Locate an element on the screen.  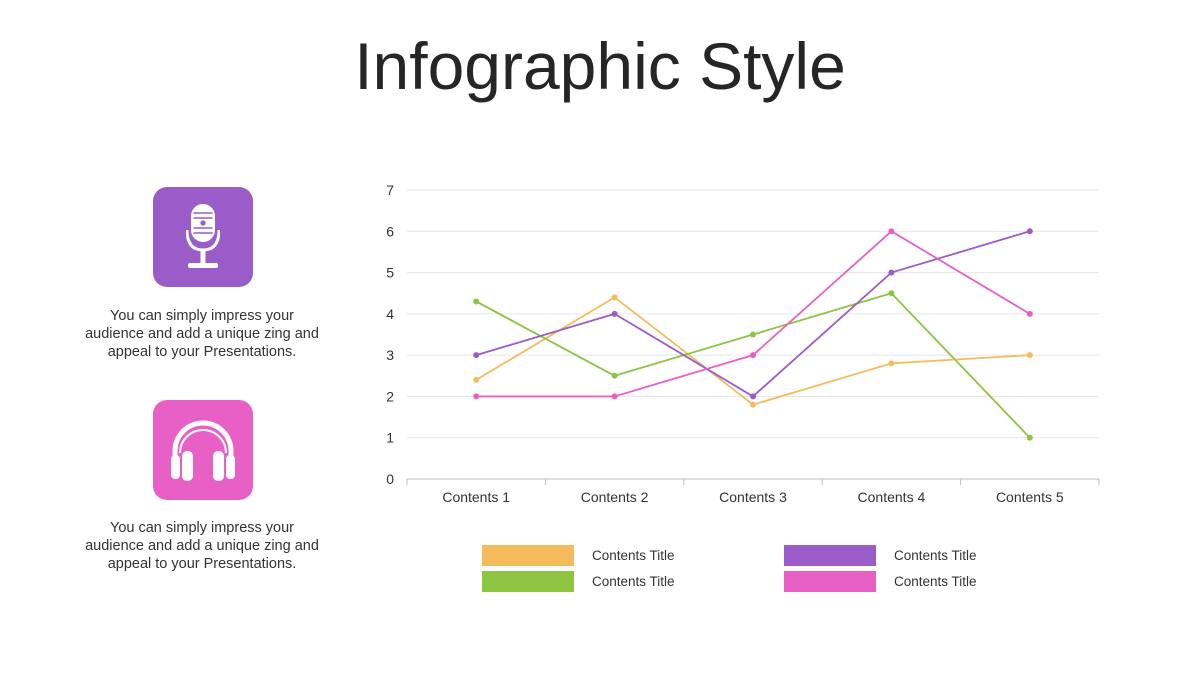
y-tick-label: 6 is located at coordinates (390, 231).